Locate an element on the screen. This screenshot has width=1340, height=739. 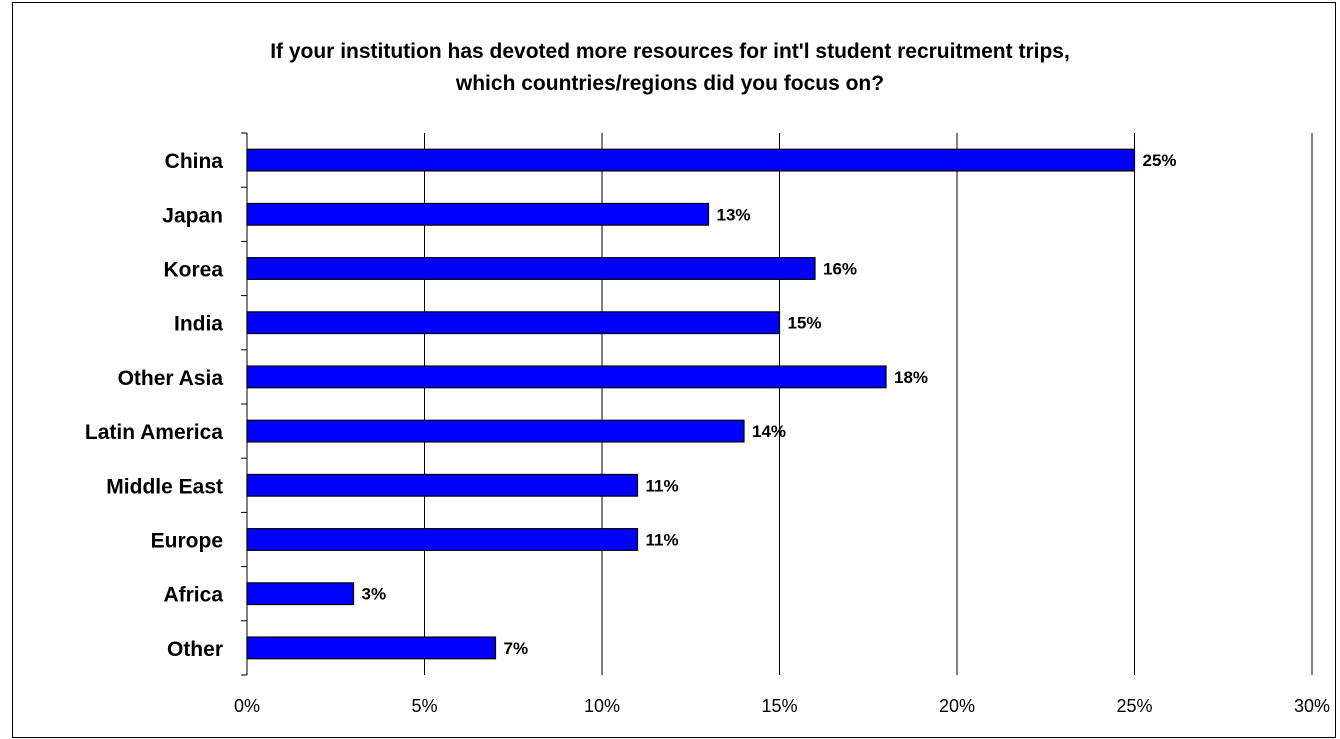
bar-latin-america is located at coordinates (495, 431).